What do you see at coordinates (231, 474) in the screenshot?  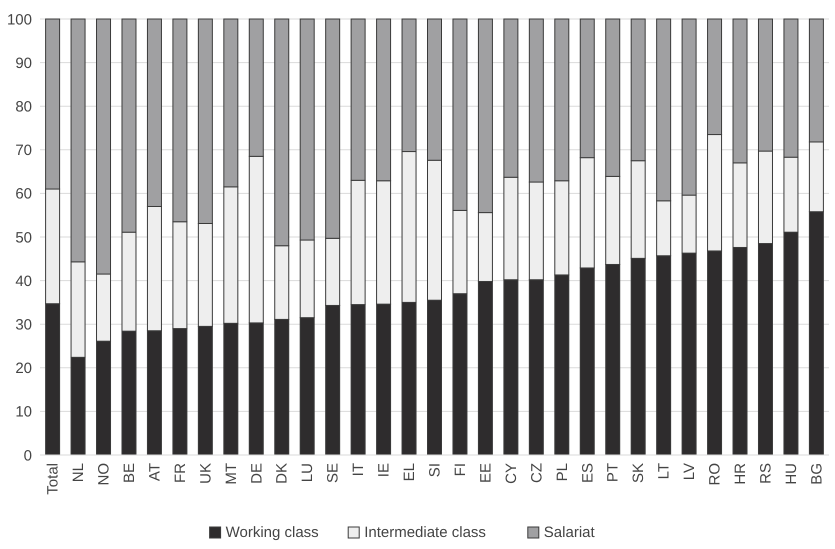 I see `x-tick-label: MT` at bounding box center [231, 474].